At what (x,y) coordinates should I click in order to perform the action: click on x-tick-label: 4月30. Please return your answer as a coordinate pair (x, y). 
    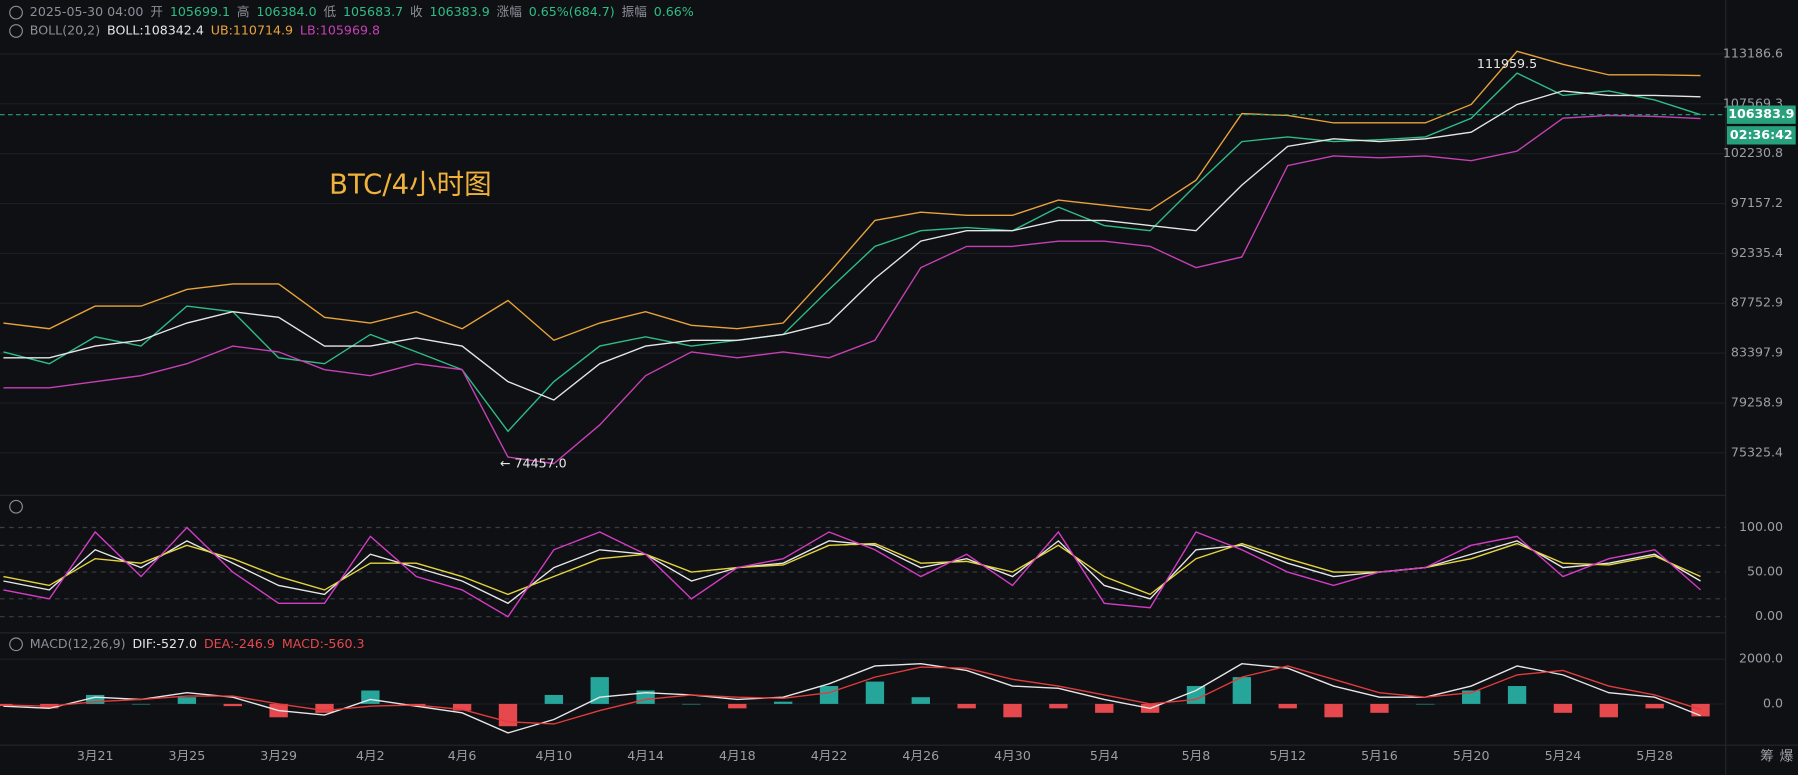
    Looking at the image, I should click on (1012, 755).